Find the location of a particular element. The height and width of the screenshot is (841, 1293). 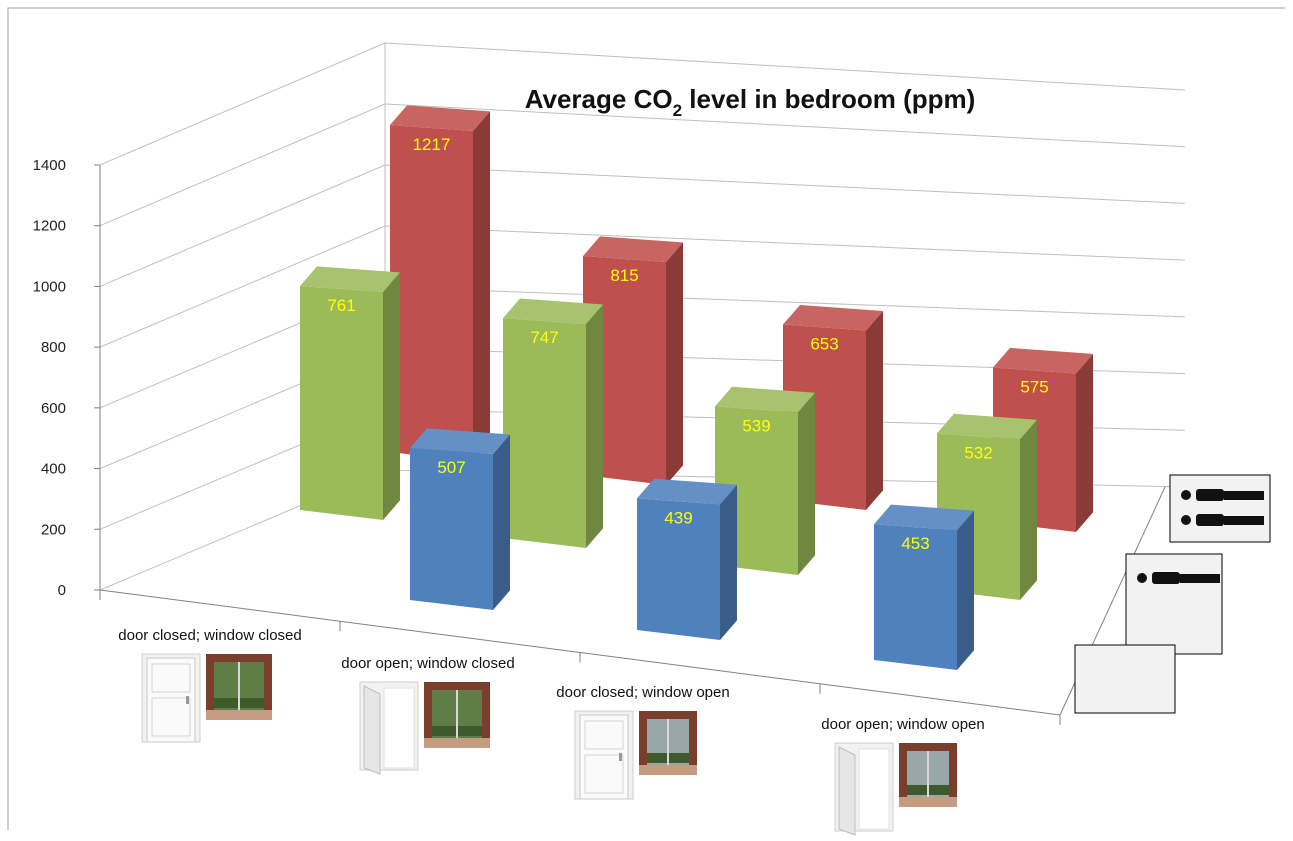

y-tick-label: 1400 is located at coordinates (49, 165).